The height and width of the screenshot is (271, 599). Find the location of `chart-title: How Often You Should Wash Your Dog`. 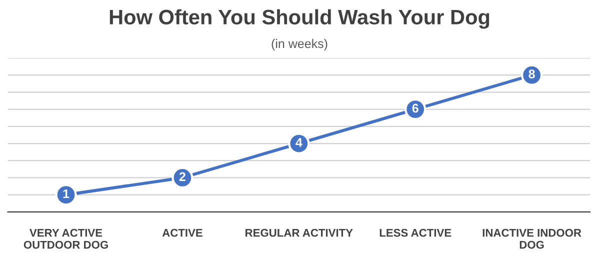

chart-title: How Often You Should Wash Your Dog is located at coordinates (300, 19).